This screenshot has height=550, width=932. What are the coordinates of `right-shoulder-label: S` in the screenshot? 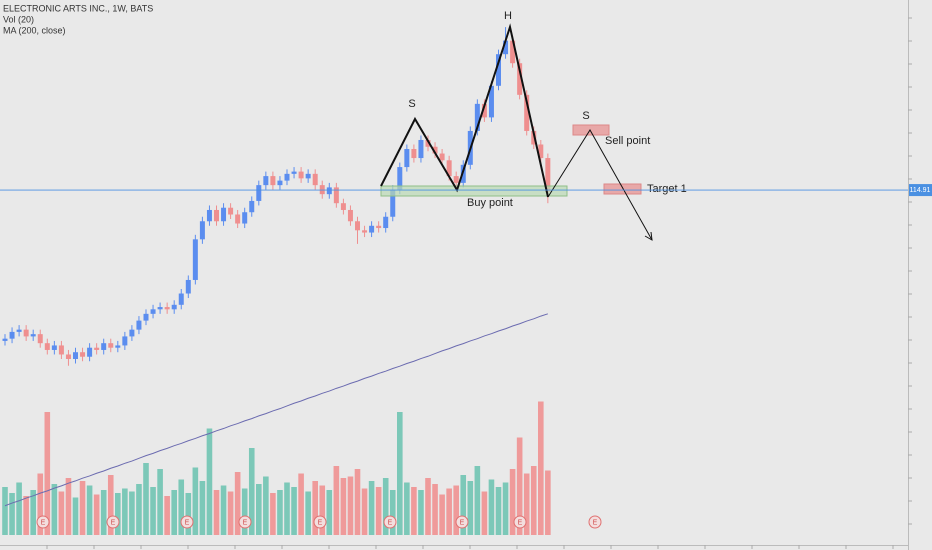 It's located at (585, 116).